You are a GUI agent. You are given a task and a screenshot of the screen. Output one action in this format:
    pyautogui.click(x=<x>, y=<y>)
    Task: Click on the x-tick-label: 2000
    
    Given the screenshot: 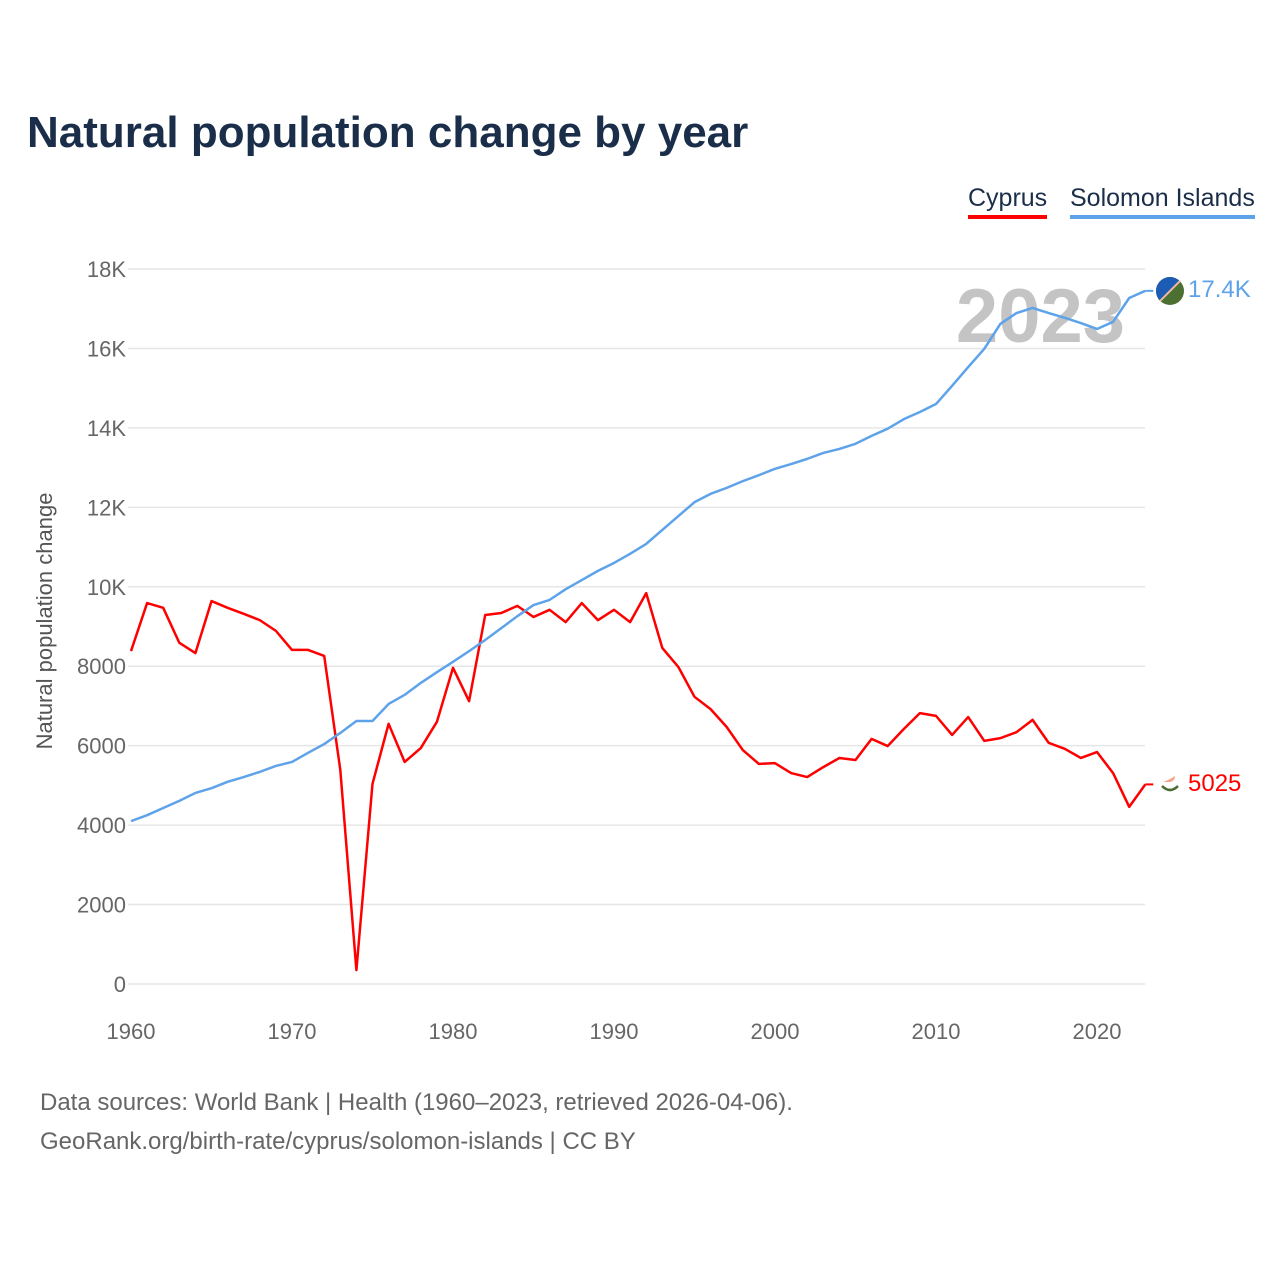 What is the action you would take?
    pyautogui.click(x=775, y=1031)
    